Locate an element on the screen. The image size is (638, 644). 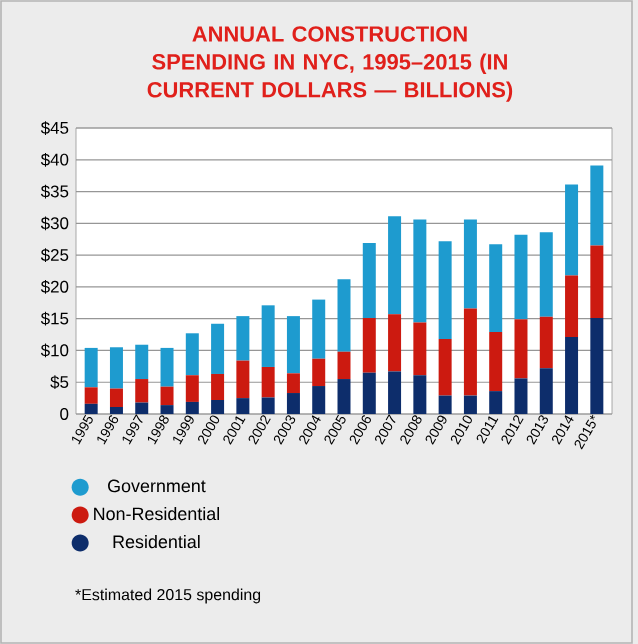
legend-label: Government is located at coordinates (157, 486).